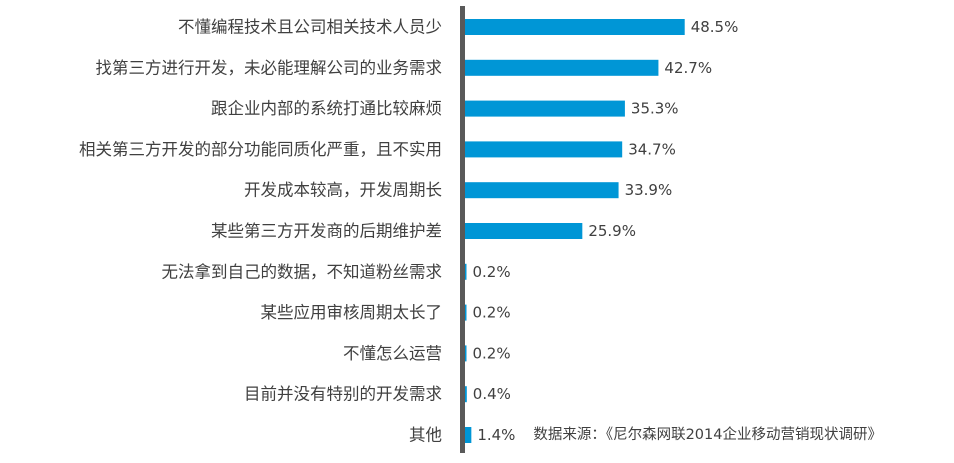 The width and height of the screenshot is (954, 463). Describe the element at coordinates (326, 108) in the screenshot. I see `category-label-3: 跟企业内部的系统打通比较麻烦` at that location.